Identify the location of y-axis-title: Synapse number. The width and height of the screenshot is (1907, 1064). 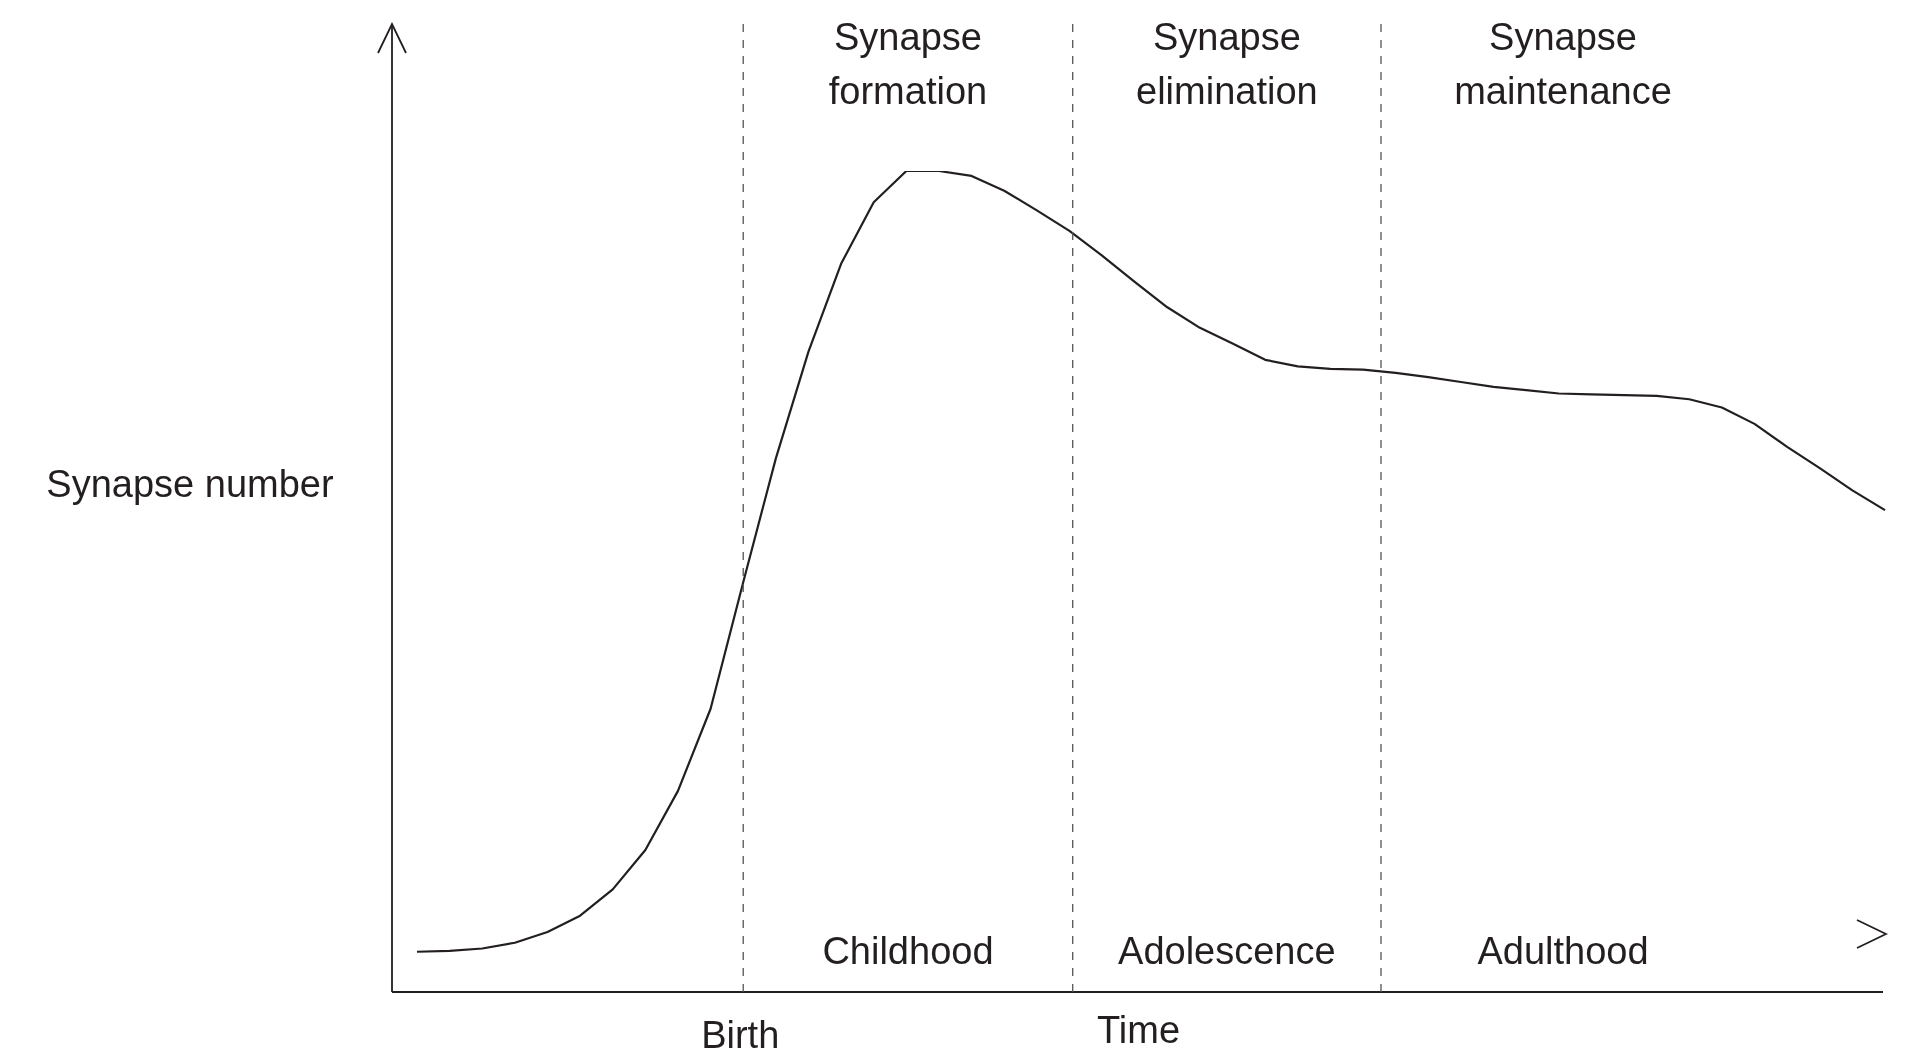
(190, 484).